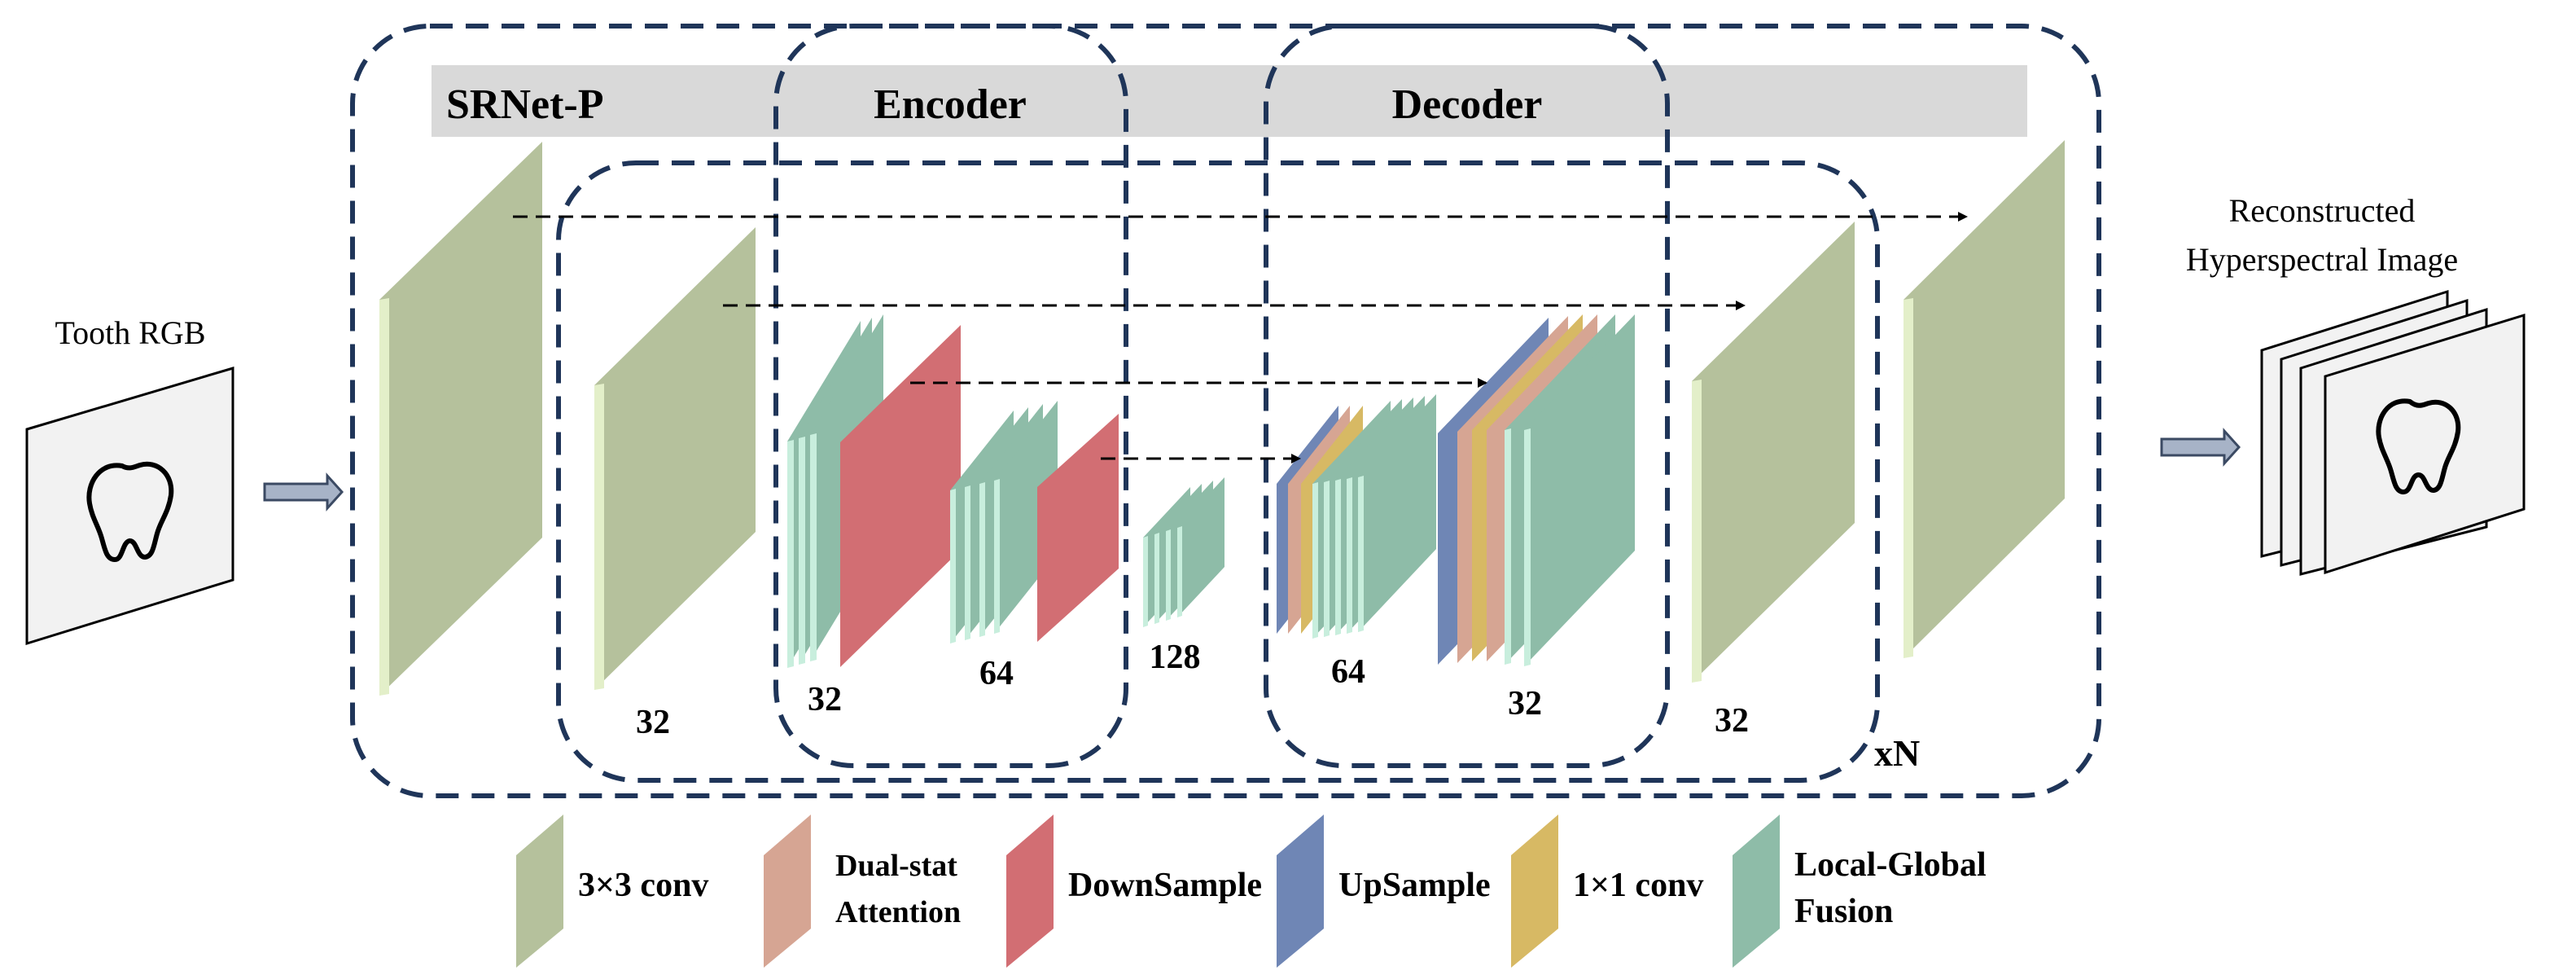 The width and height of the screenshot is (2576, 975). I want to click on input-flow-arrow, so click(303, 492).